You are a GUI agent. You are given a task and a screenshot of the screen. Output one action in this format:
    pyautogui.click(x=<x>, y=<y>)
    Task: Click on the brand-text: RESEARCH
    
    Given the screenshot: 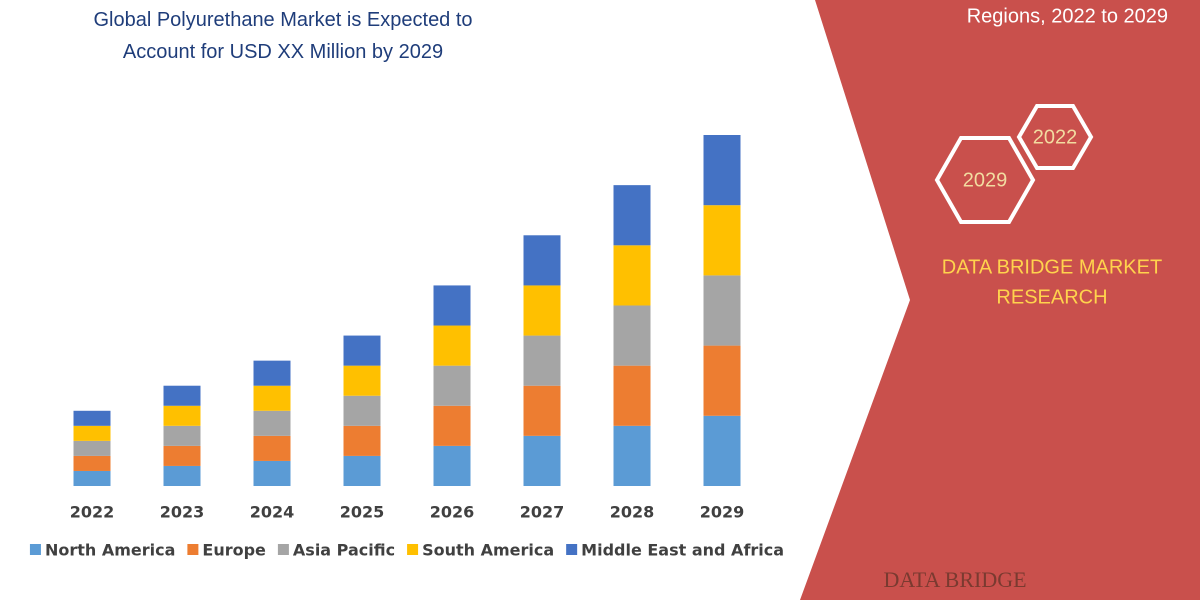 What is the action you would take?
    pyautogui.click(x=1051, y=297)
    